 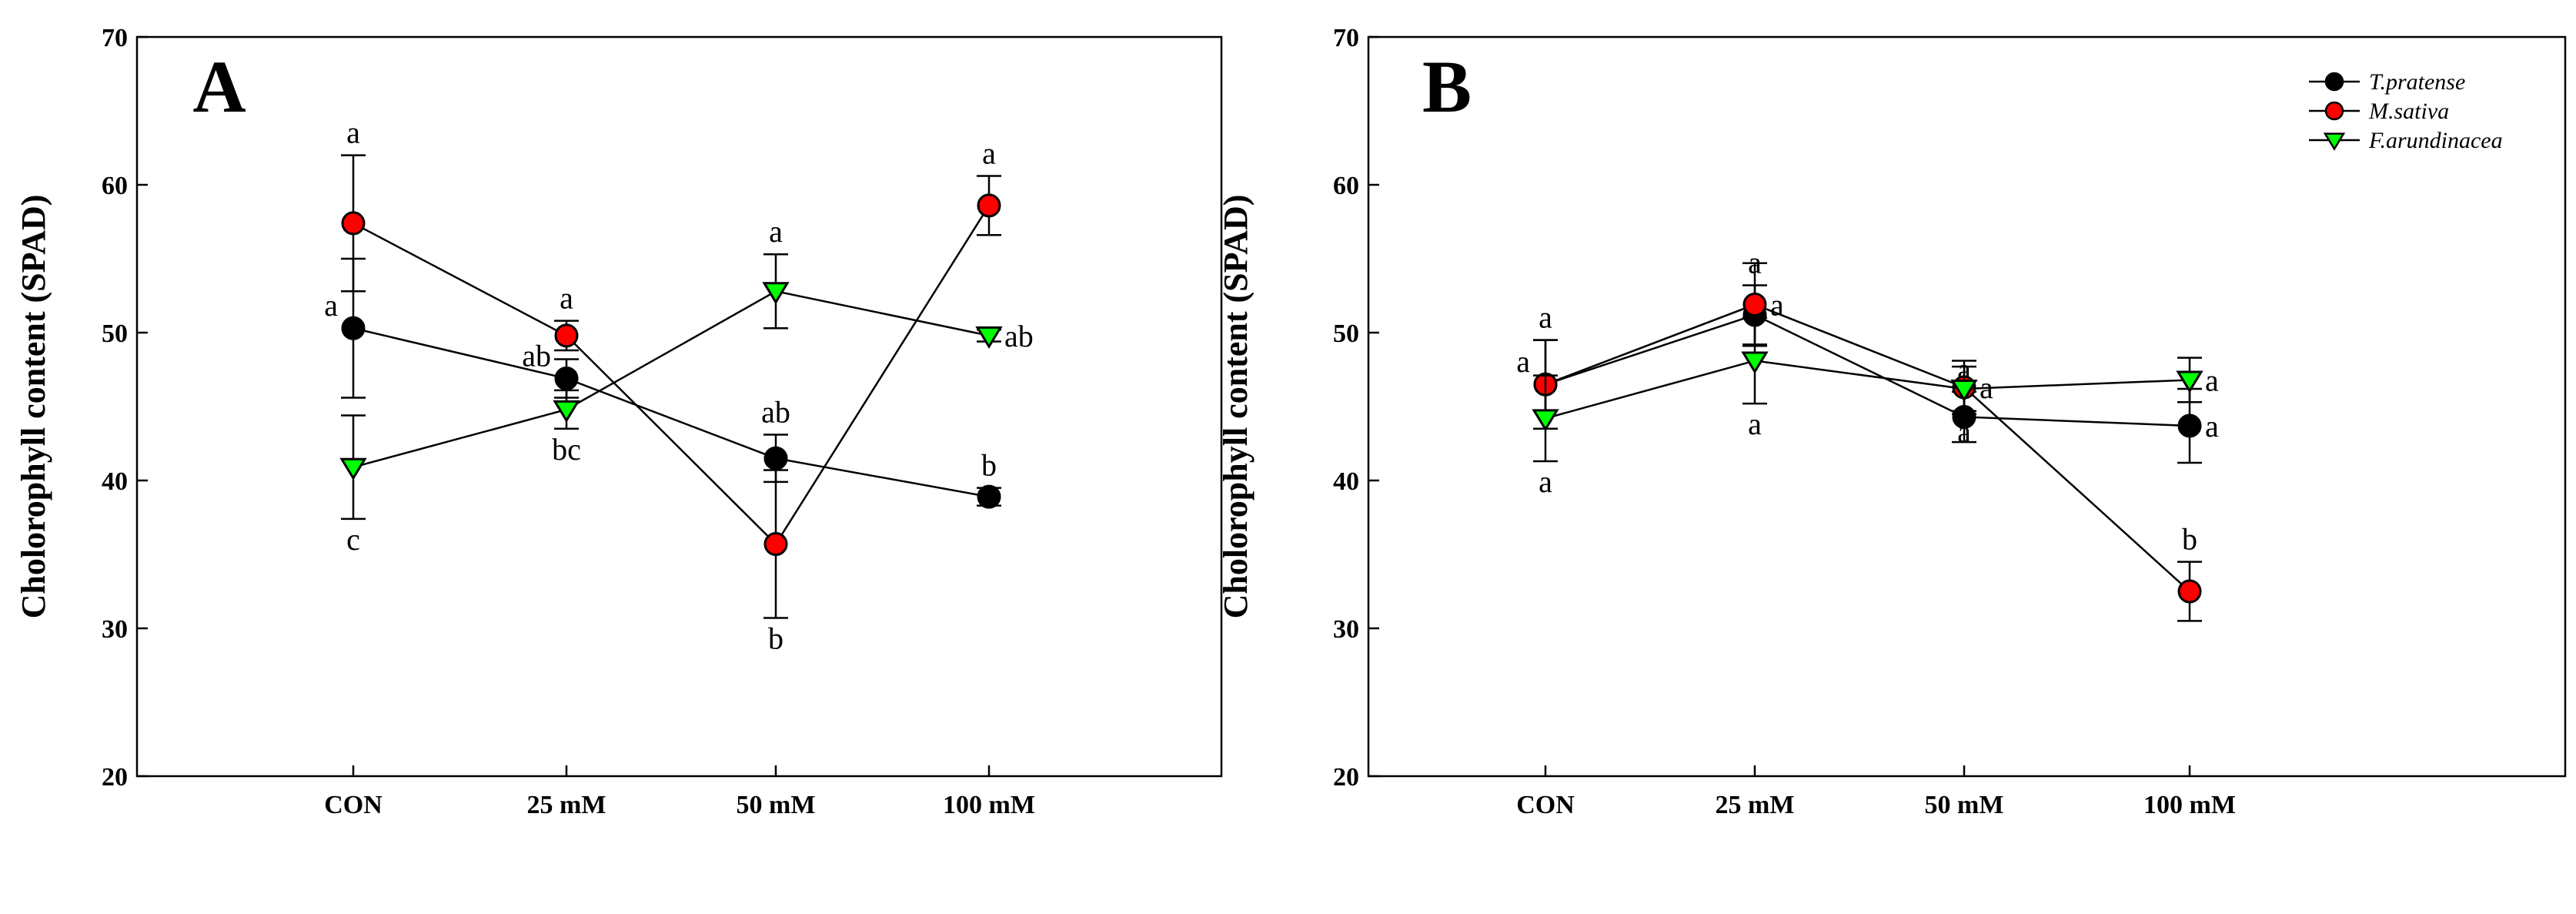 What do you see at coordinates (566, 449) in the screenshot?
I see `significance-letter: bc` at bounding box center [566, 449].